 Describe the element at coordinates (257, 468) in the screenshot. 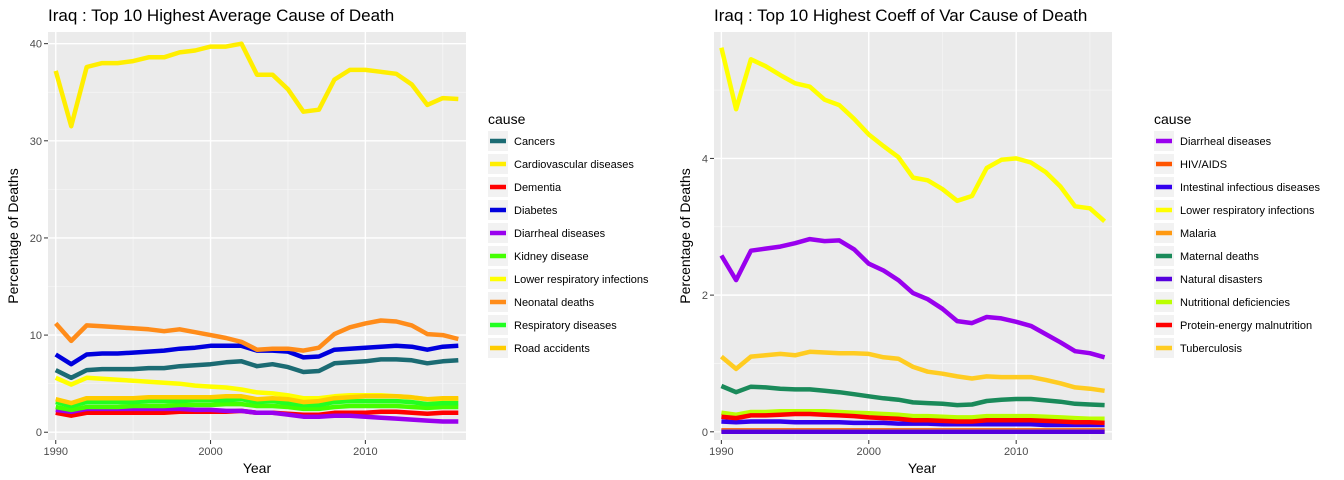

I see `left-x-axis-label: Year` at that location.